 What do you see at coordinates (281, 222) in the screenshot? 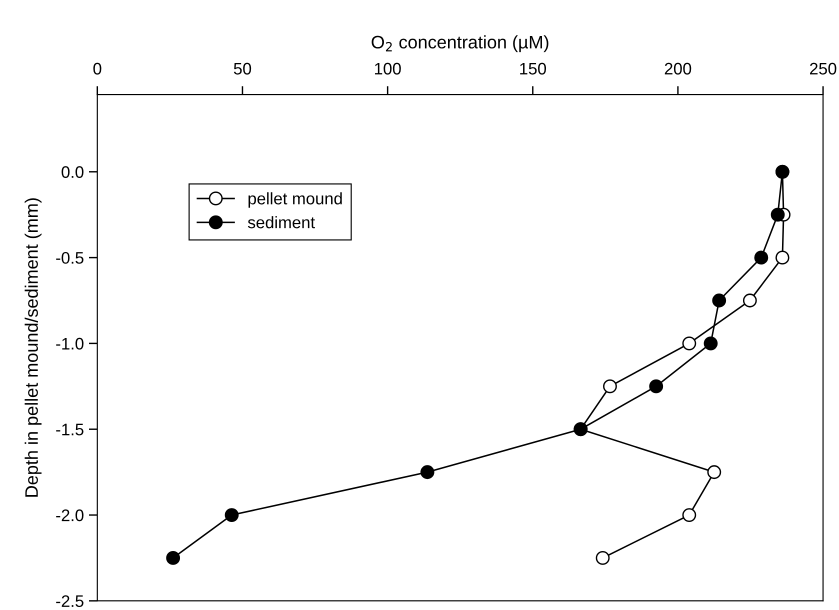
I see `legend-label: sediment` at bounding box center [281, 222].